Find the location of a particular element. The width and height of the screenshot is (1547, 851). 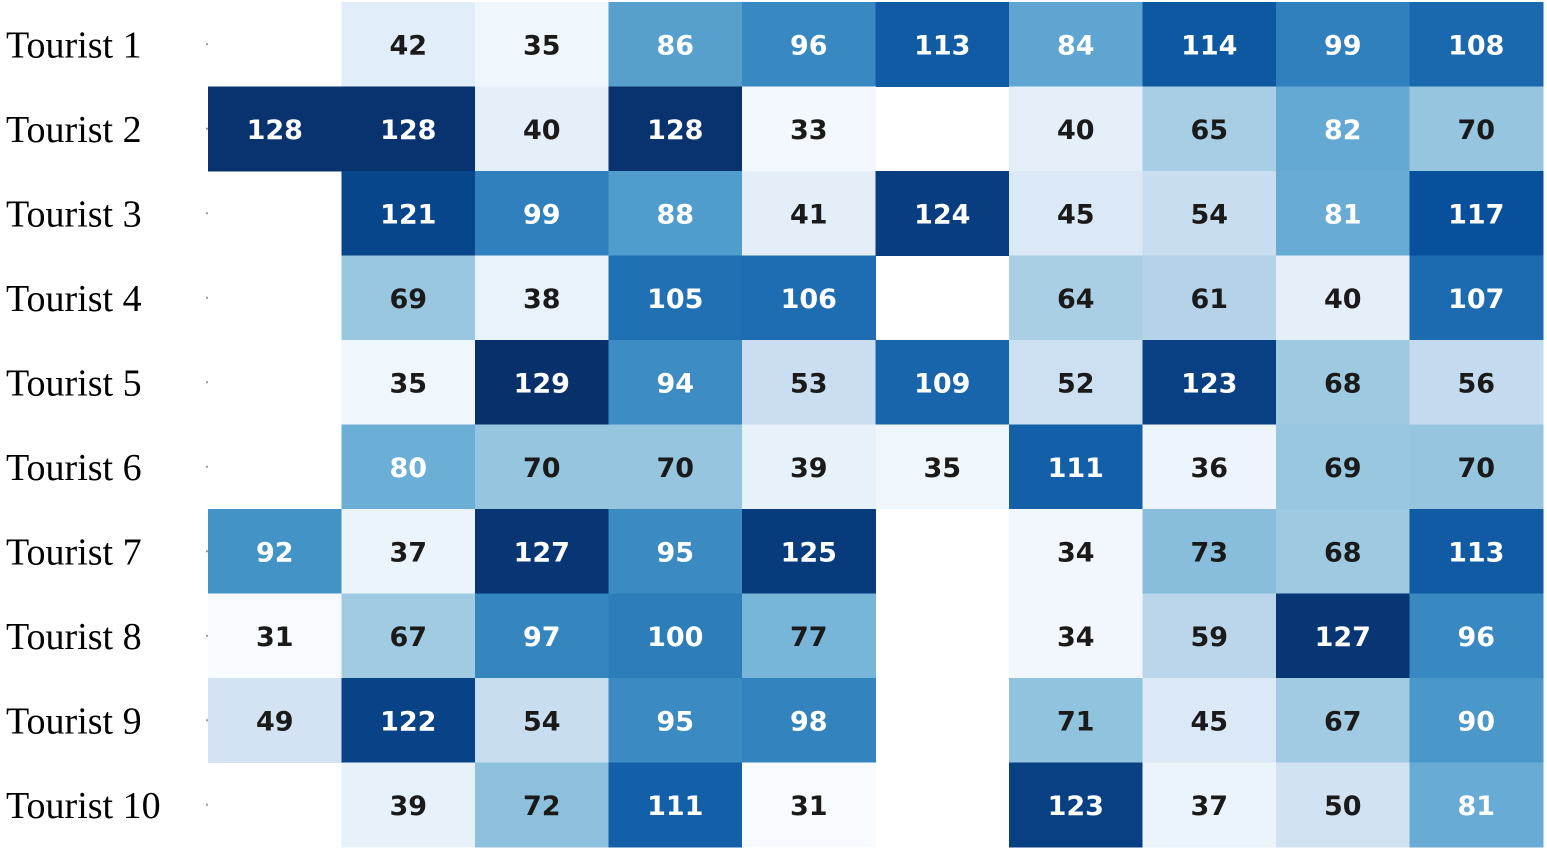

cell-value-label: 69 is located at coordinates (1343, 468).